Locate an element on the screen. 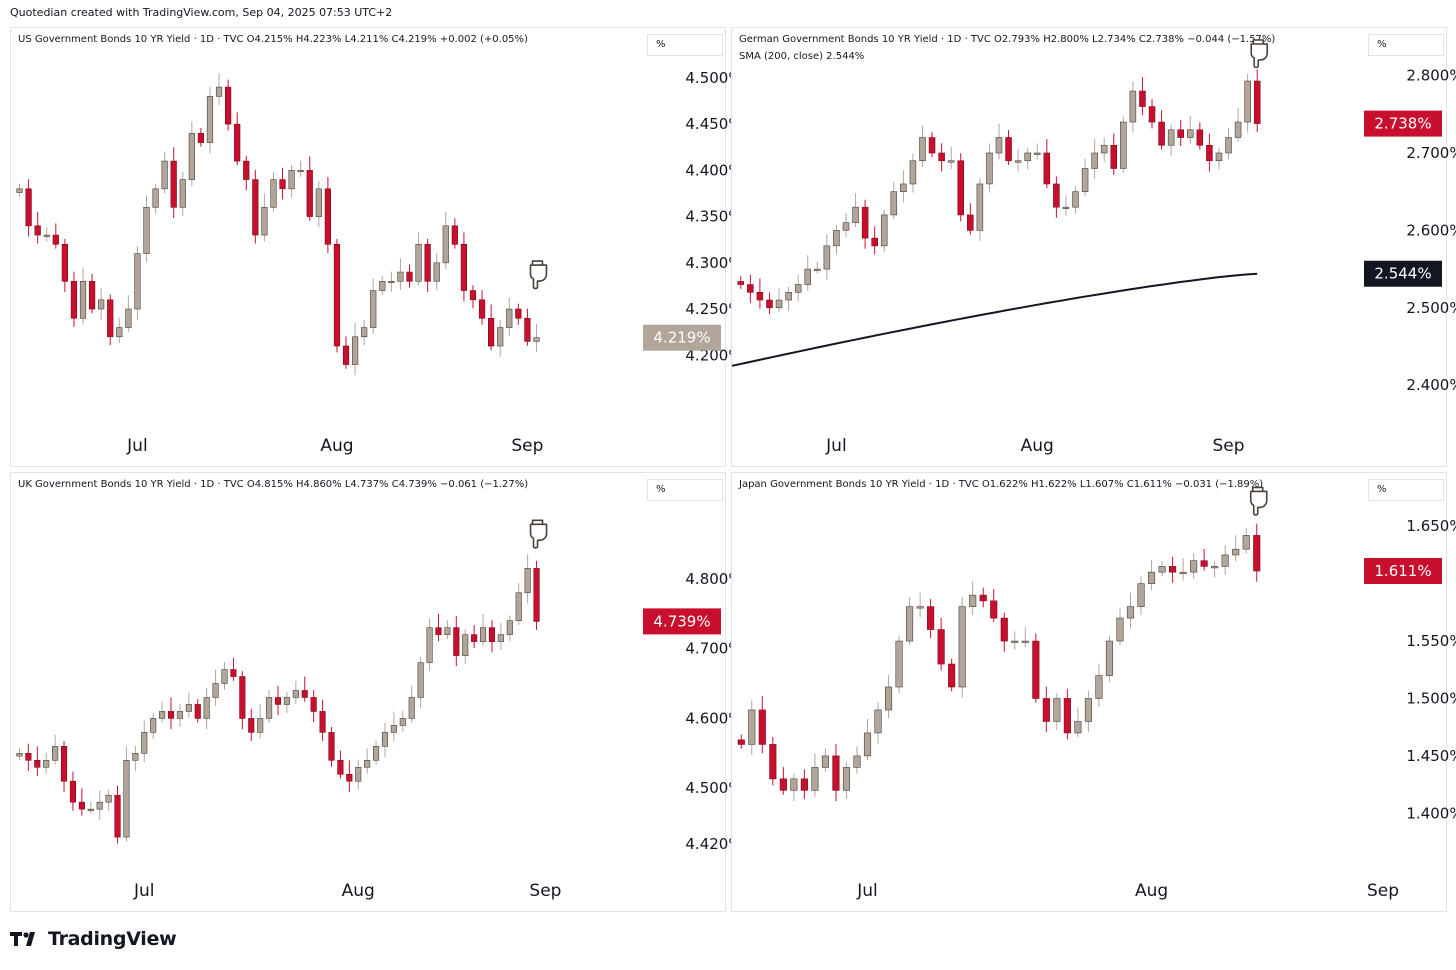 This screenshot has width=1456, height=970. tradingview-logo-text: TradingView is located at coordinates (112, 939).